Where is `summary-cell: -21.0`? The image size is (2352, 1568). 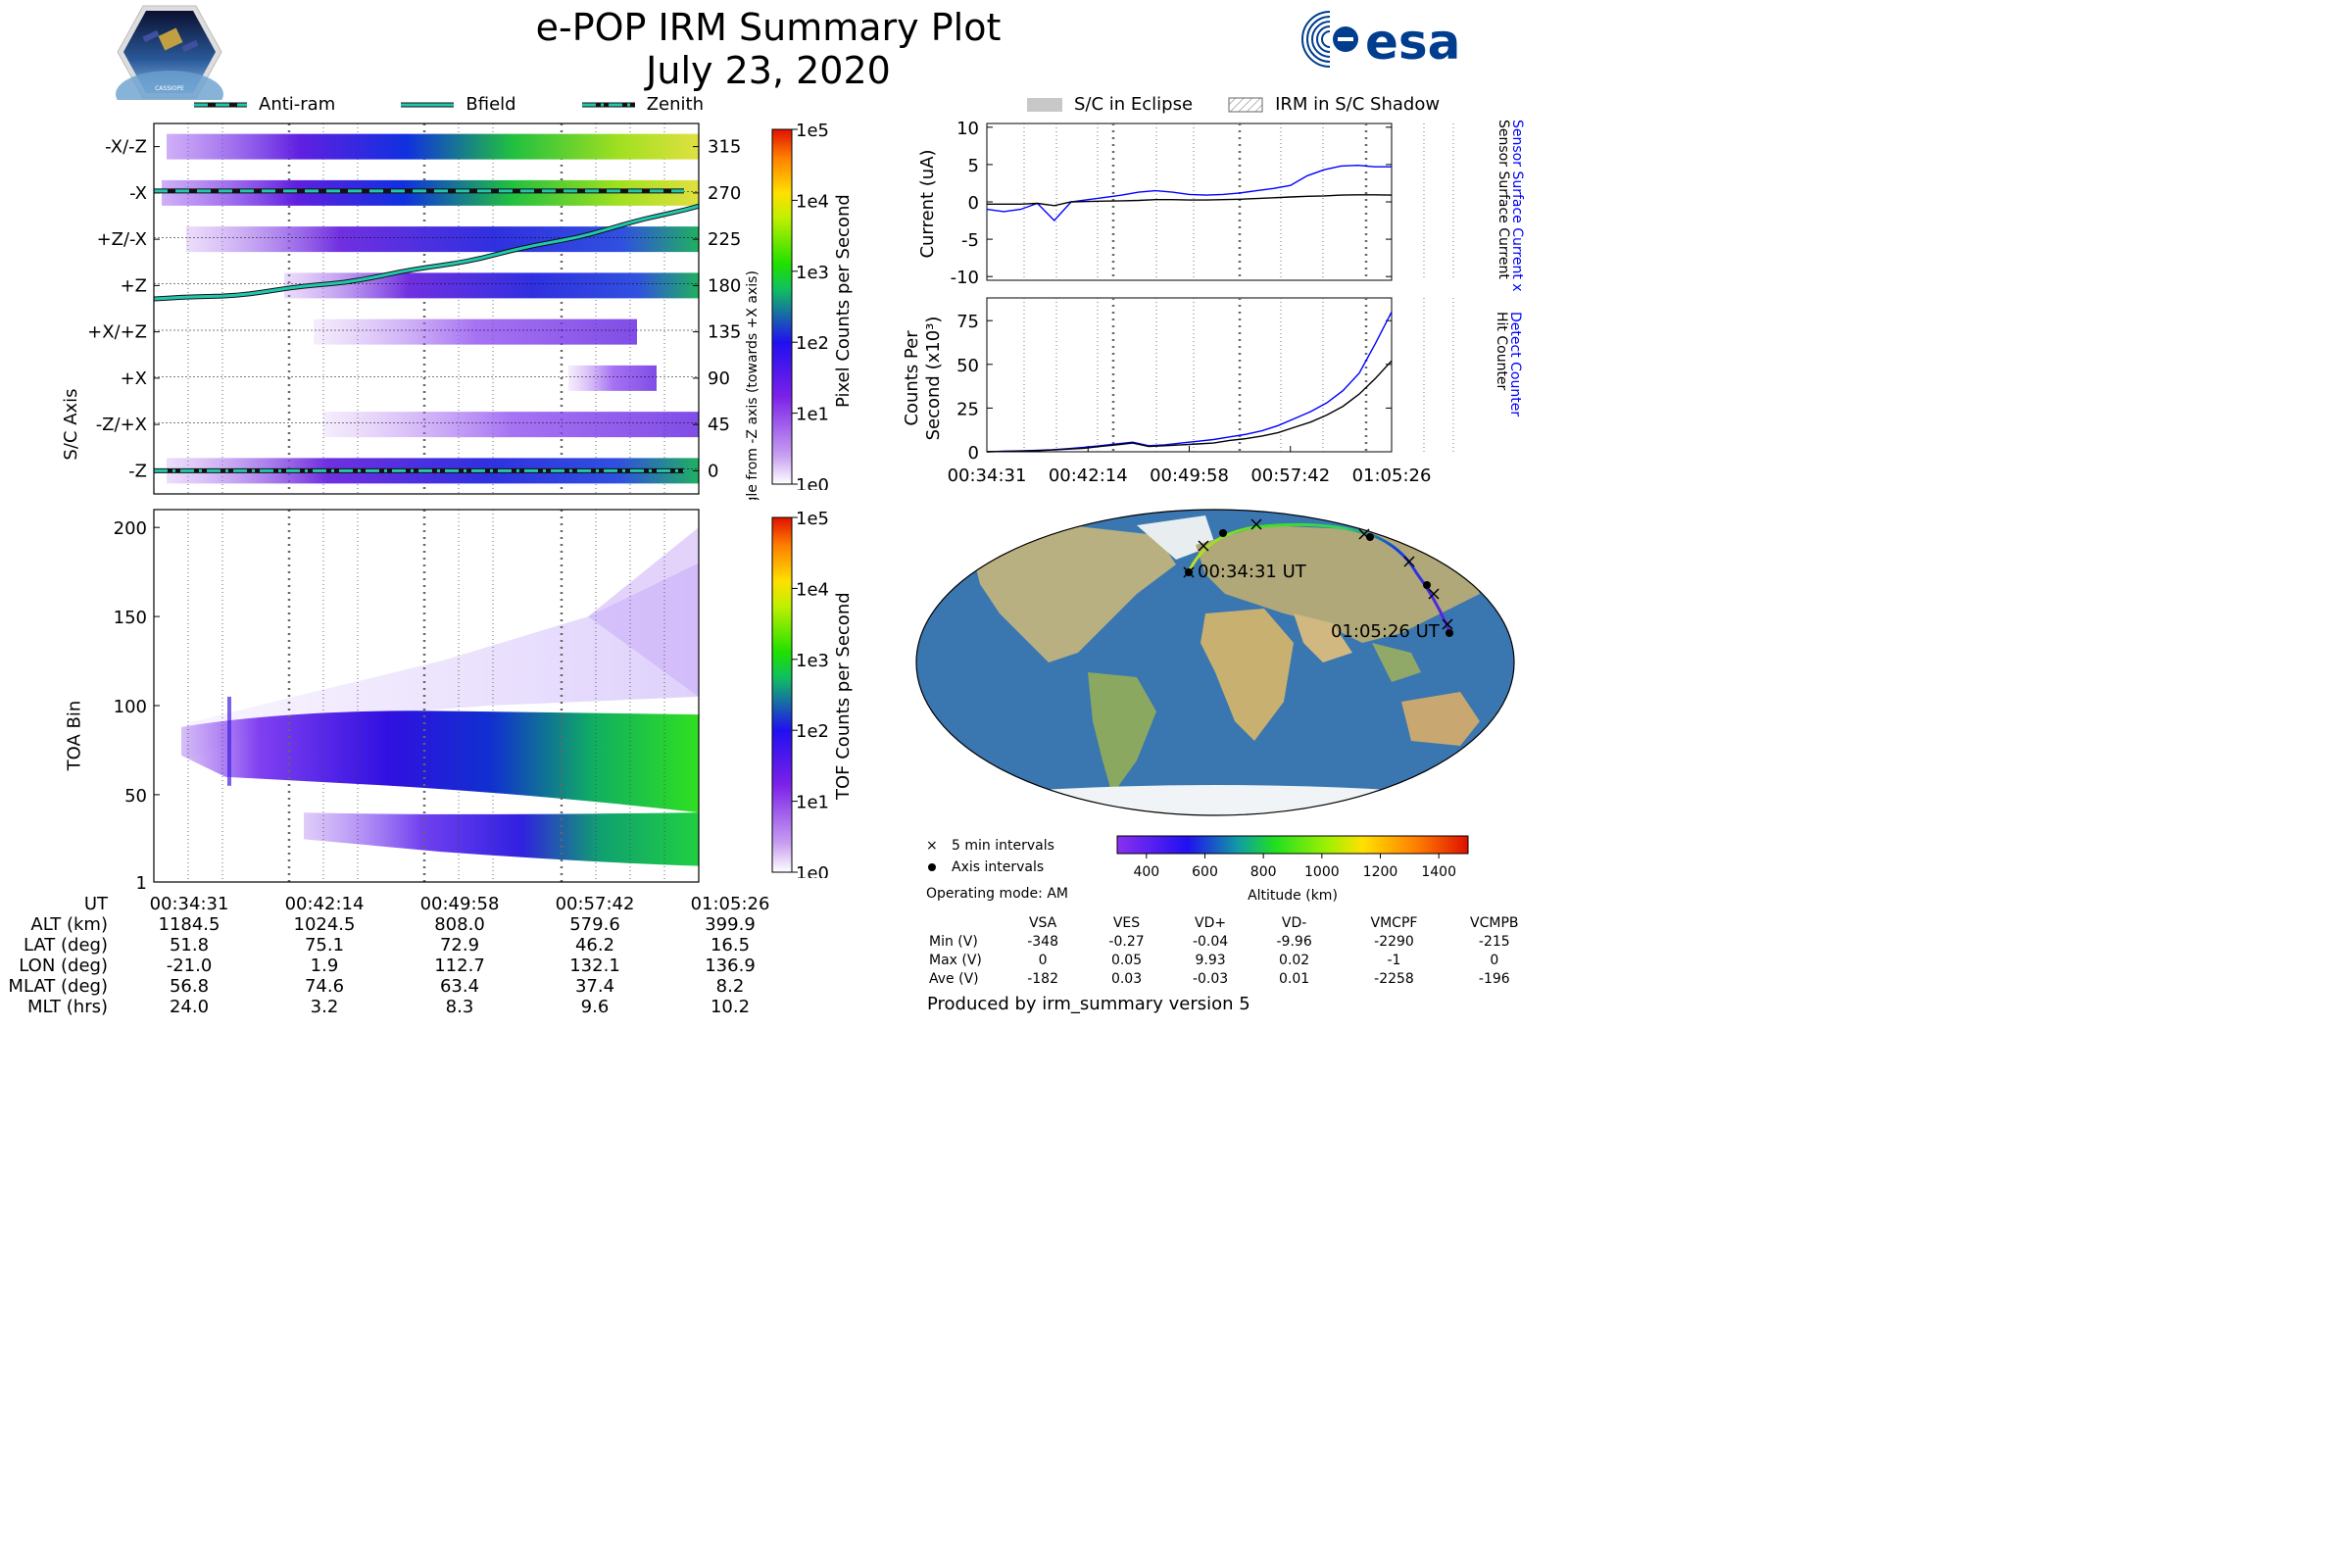 summary-cell: -21.0 is located at coordinates (189, 966).